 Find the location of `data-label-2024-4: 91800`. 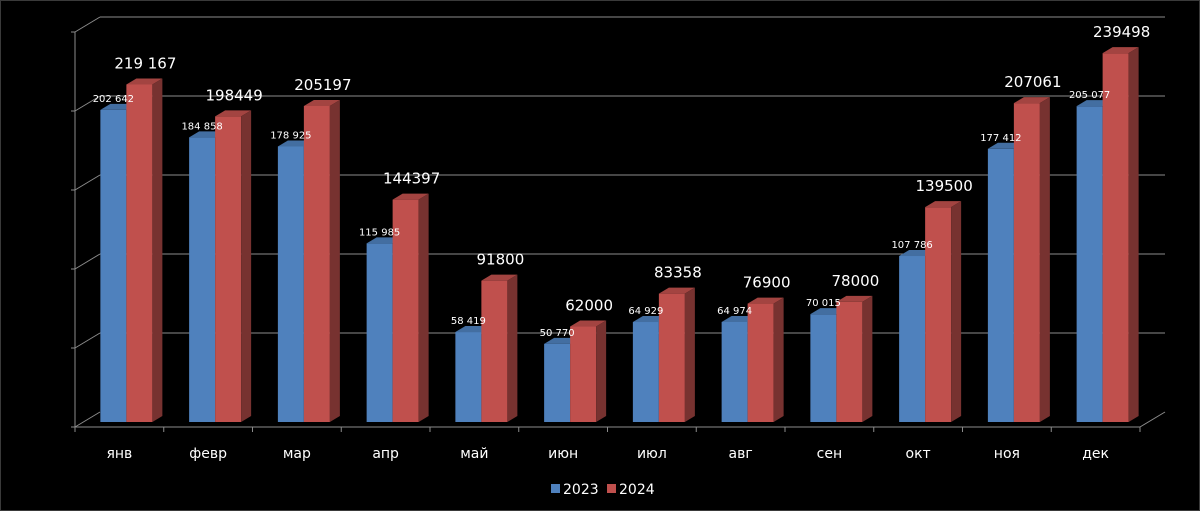

data-label-2024-4: 91800 is located at coordinates (501, 260).